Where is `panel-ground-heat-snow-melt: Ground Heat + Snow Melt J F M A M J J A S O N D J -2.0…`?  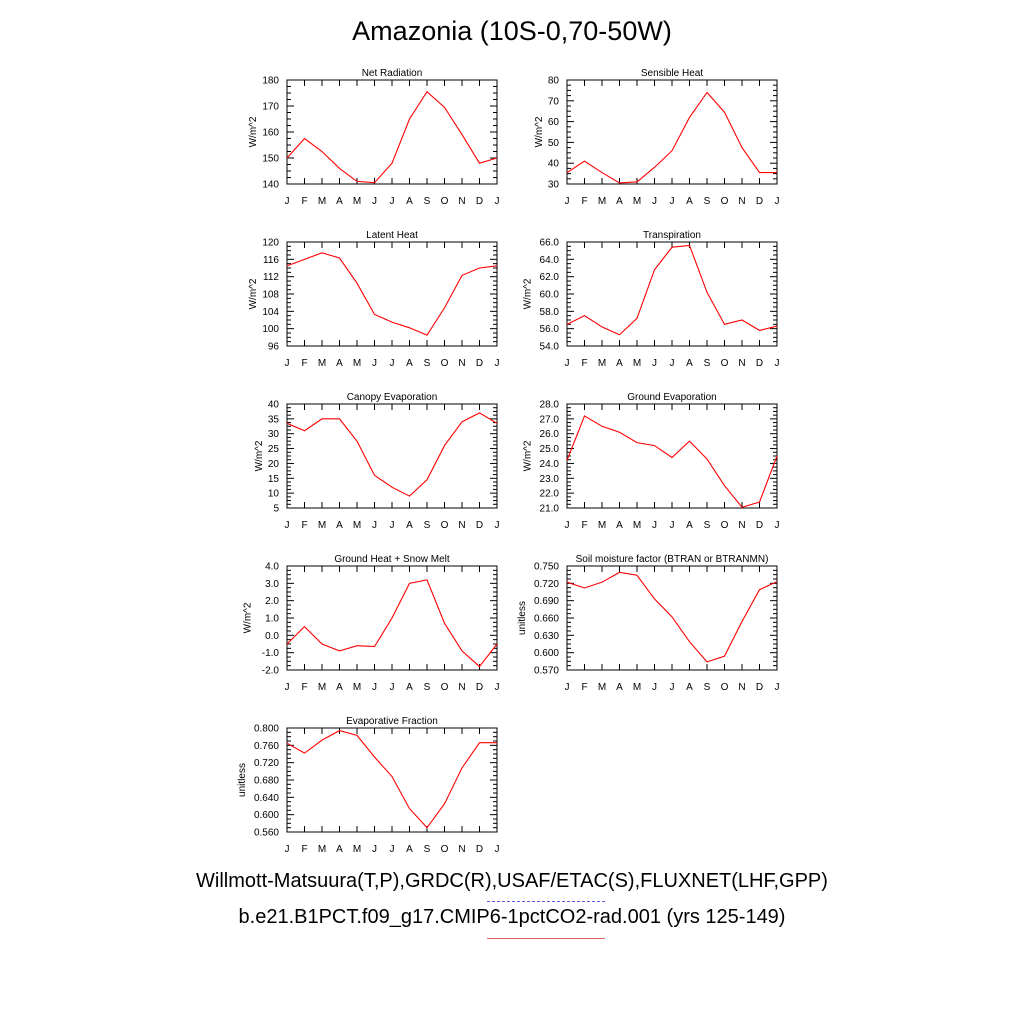 panel-ground-heat-snow-melt: Ground Heat + Snow Melt J F M A M J J A S O N D J -2.0… is located at coordinates (371, 623).